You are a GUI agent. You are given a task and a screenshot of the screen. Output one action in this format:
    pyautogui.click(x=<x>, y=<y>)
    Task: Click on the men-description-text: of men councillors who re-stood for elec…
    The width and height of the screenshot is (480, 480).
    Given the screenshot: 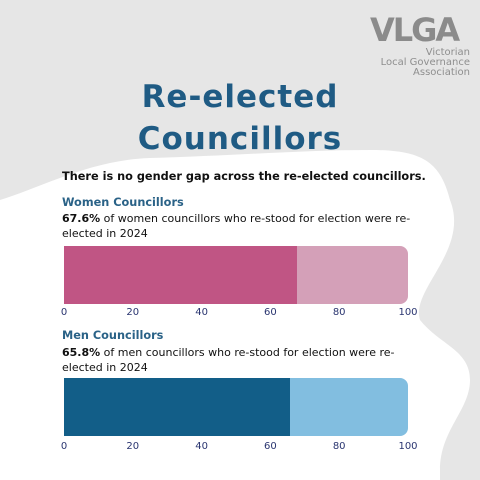 What is the action you would take?
    pyautogui.click(x=228, y=360)
    